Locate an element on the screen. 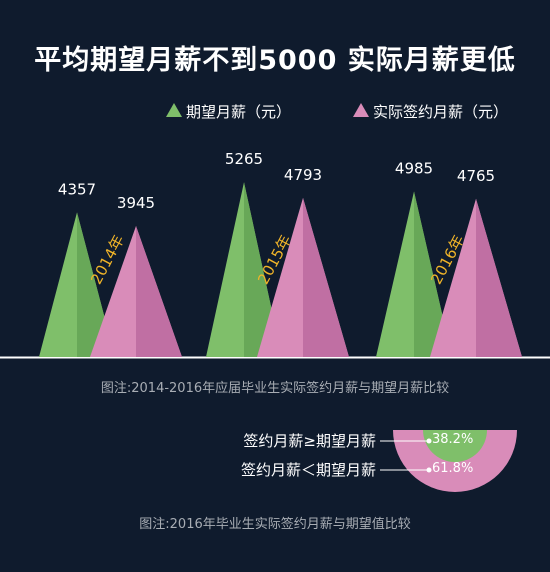  legend-actual: 实际签约月薪（元） is located at coordinates (431, 111).